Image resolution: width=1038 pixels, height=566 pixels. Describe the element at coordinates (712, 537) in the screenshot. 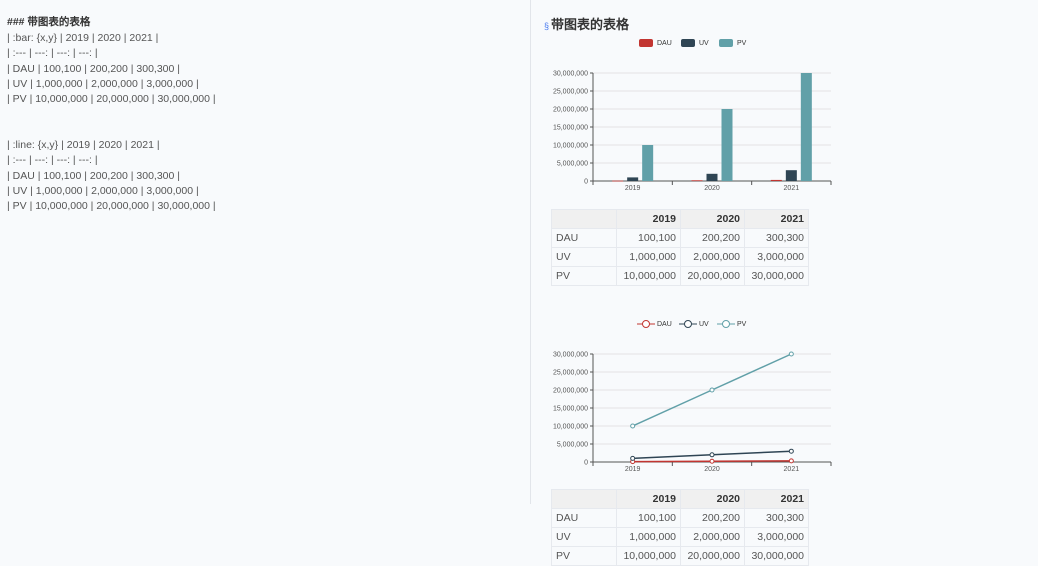

I see `table-cell: 2,000,000` at that location.